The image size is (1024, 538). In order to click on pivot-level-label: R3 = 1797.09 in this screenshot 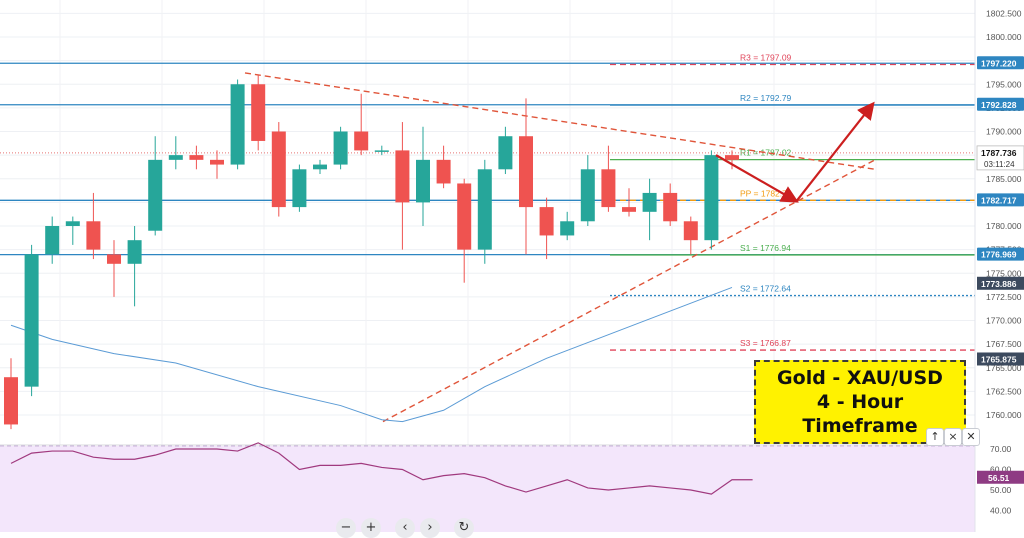, I will do `click(766, 57)`.